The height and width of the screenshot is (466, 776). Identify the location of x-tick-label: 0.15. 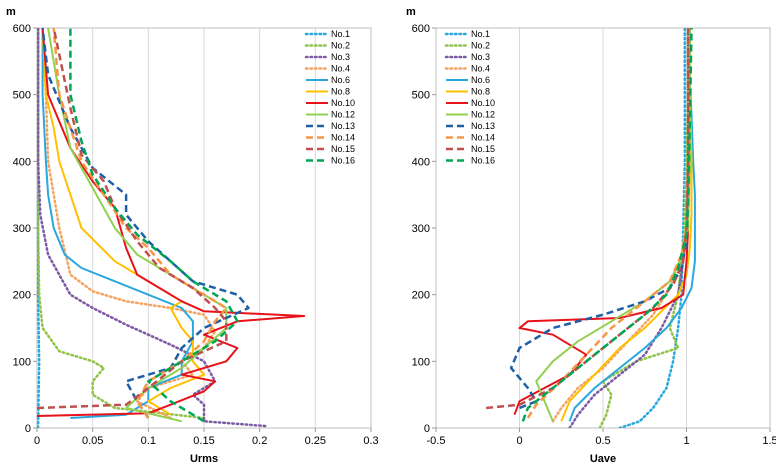
(203, 441).